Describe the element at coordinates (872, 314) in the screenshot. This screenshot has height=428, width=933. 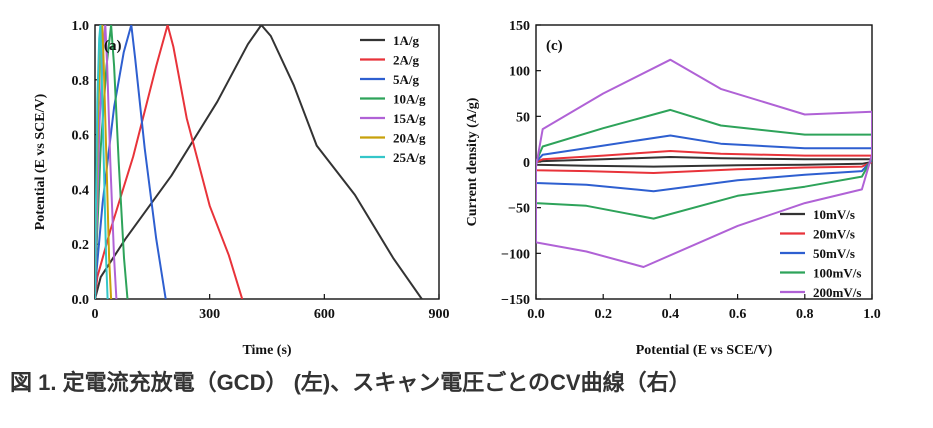
I see `cv-x-tick-label: 1.0` at that location.